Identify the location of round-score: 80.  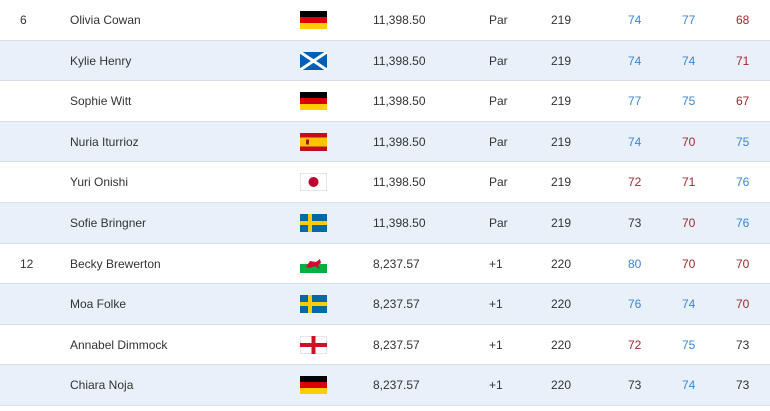
(635, 263).